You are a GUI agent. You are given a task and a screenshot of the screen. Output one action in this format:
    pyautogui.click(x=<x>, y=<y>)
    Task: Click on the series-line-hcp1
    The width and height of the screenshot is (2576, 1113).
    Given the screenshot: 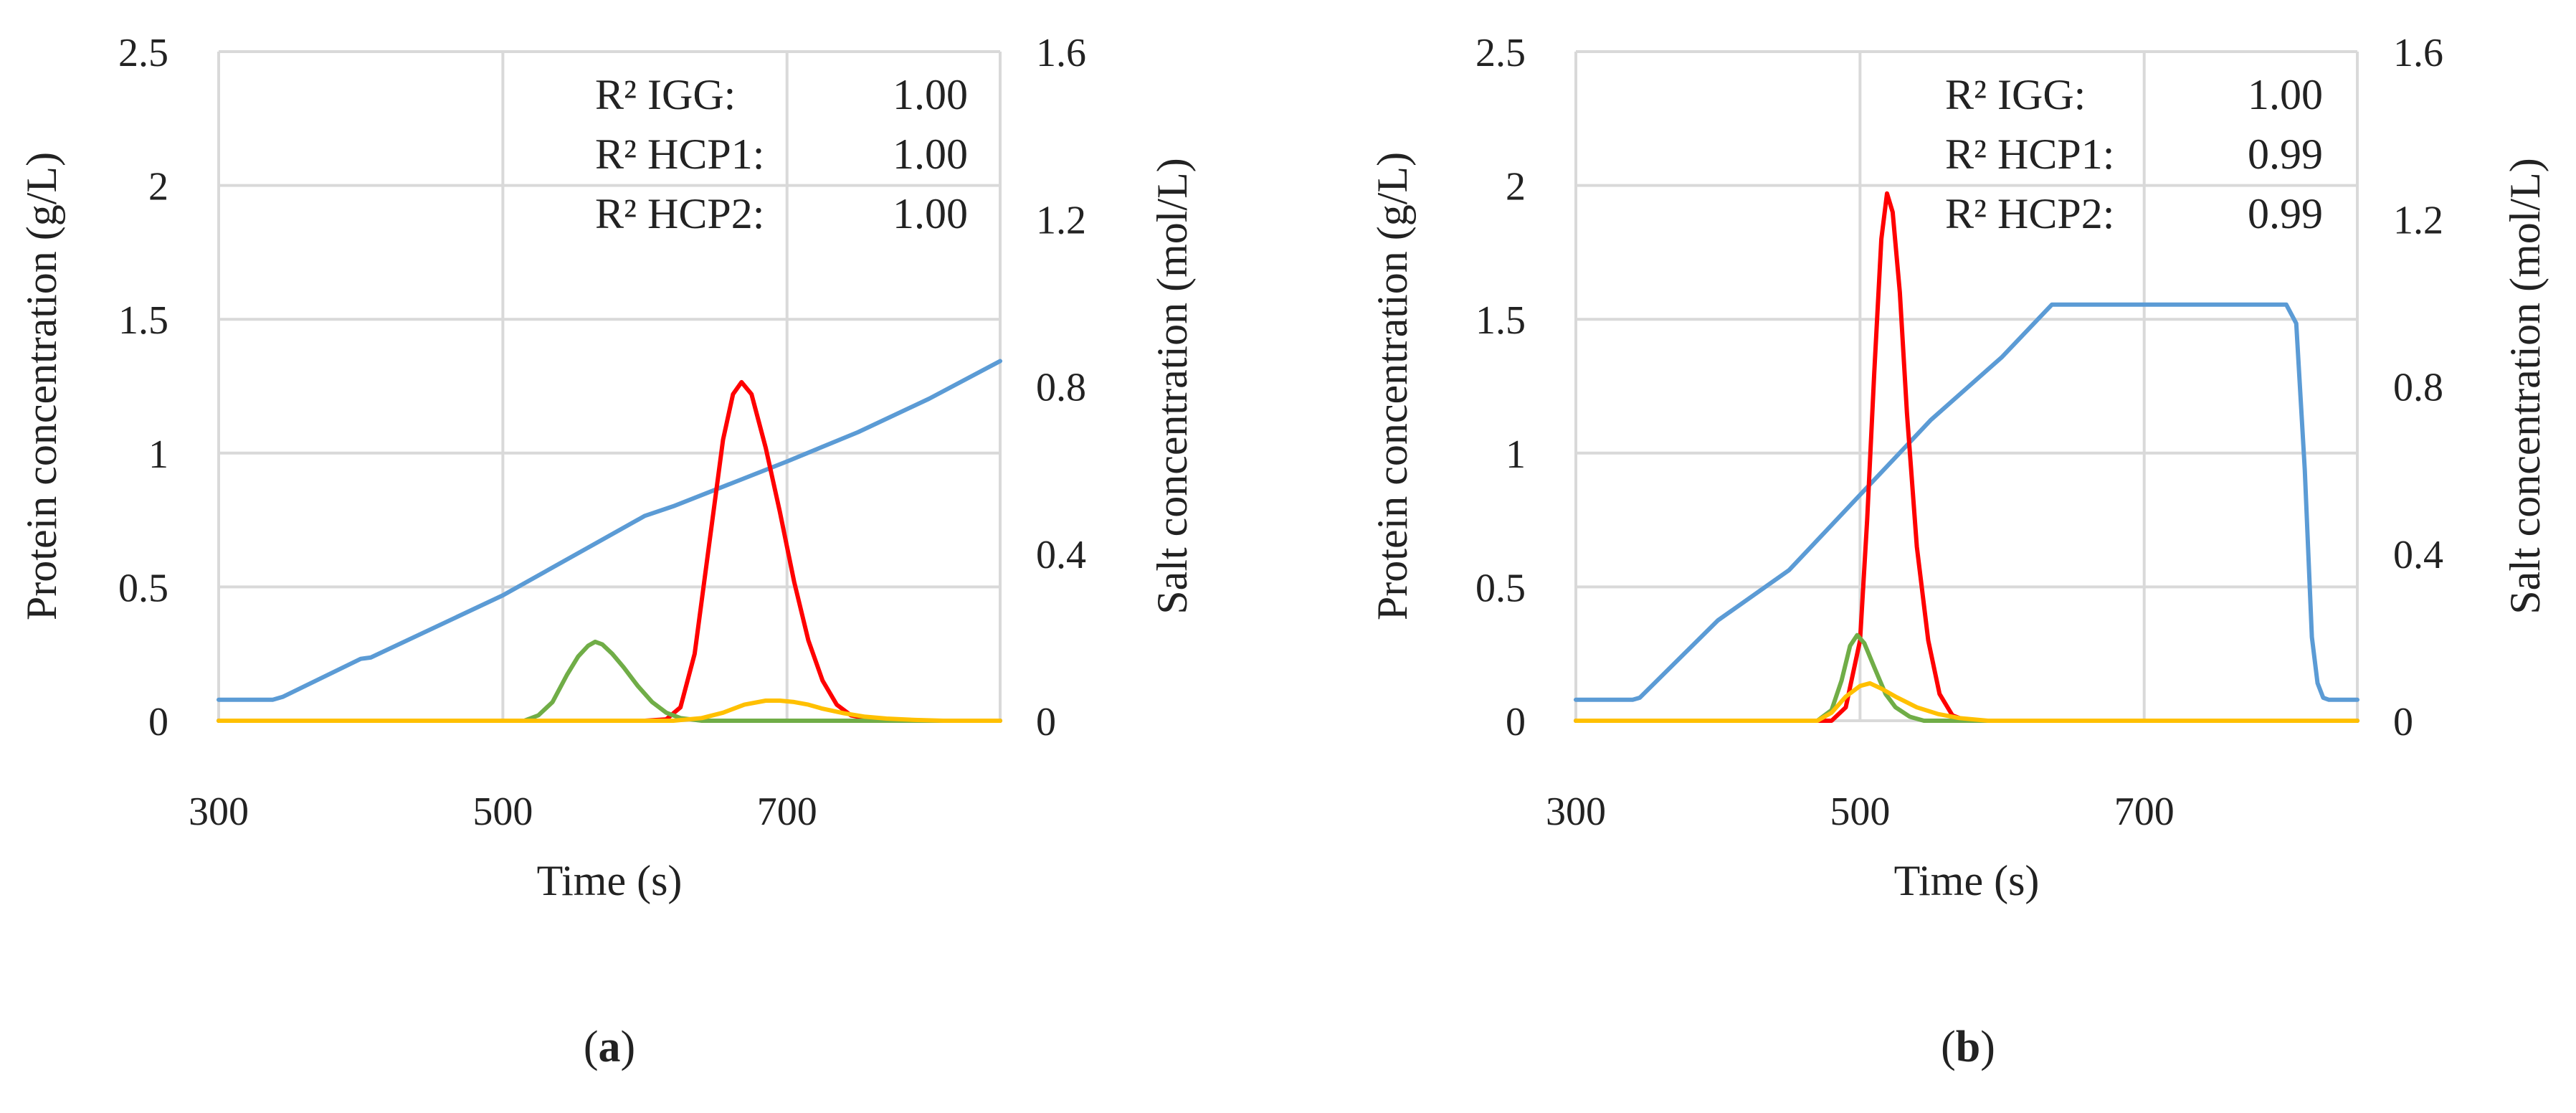 What is the action you would take?
    pyautogui.click(x=610, y=681)
    